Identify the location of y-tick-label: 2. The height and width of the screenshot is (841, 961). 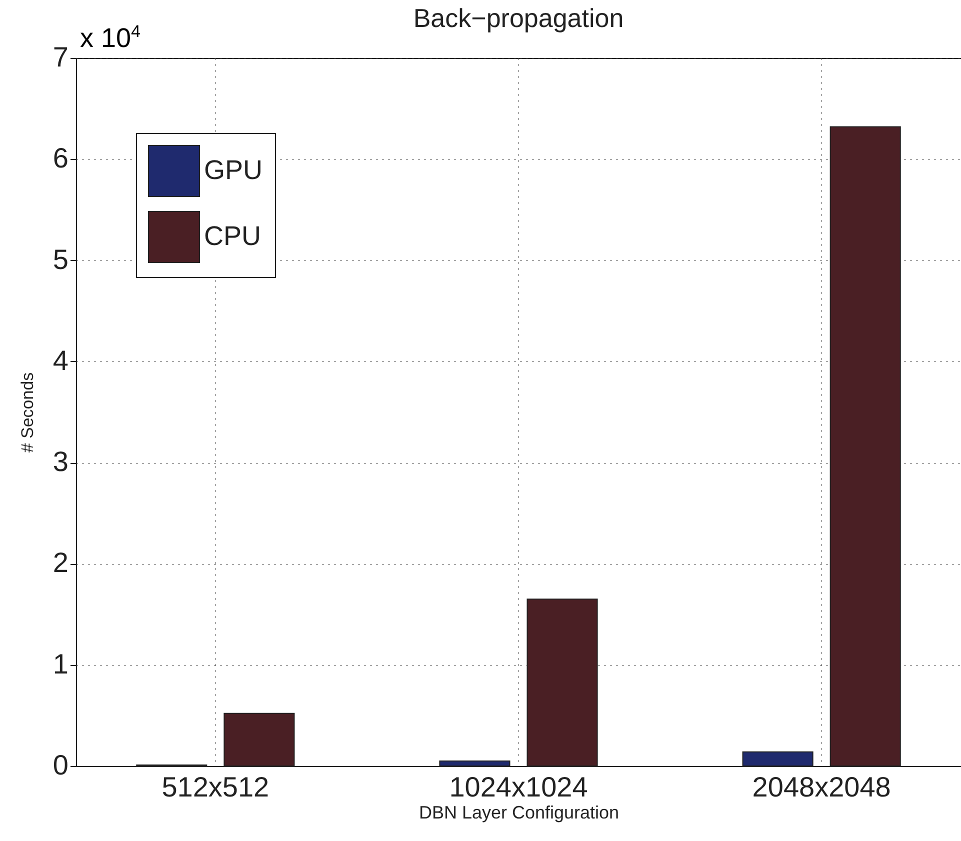
(60, 562).